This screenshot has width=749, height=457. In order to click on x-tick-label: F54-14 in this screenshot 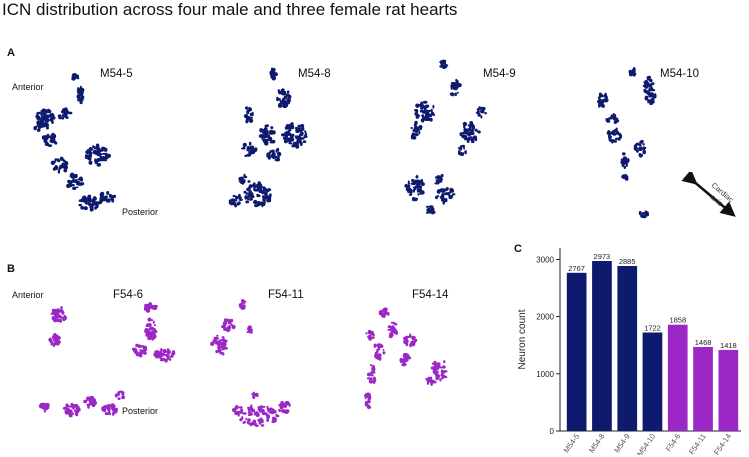, I will do `click(722, 443)`.